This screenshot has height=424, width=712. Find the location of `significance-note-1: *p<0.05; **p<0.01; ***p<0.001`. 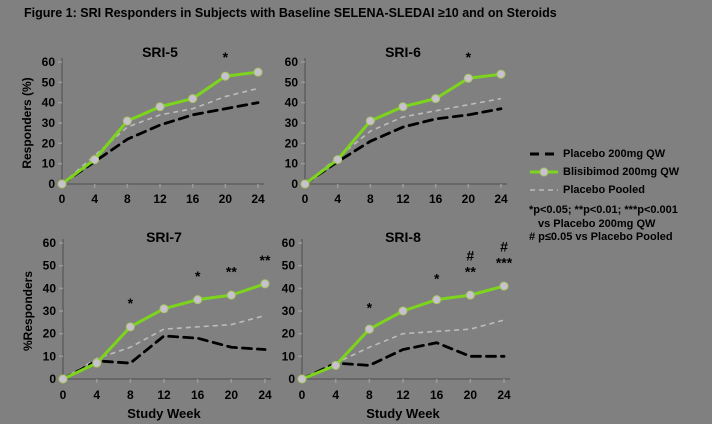

significance-note-1: *p<0.05; **p<0.01; ***p<0.001 is located at coordinates (603, 210).